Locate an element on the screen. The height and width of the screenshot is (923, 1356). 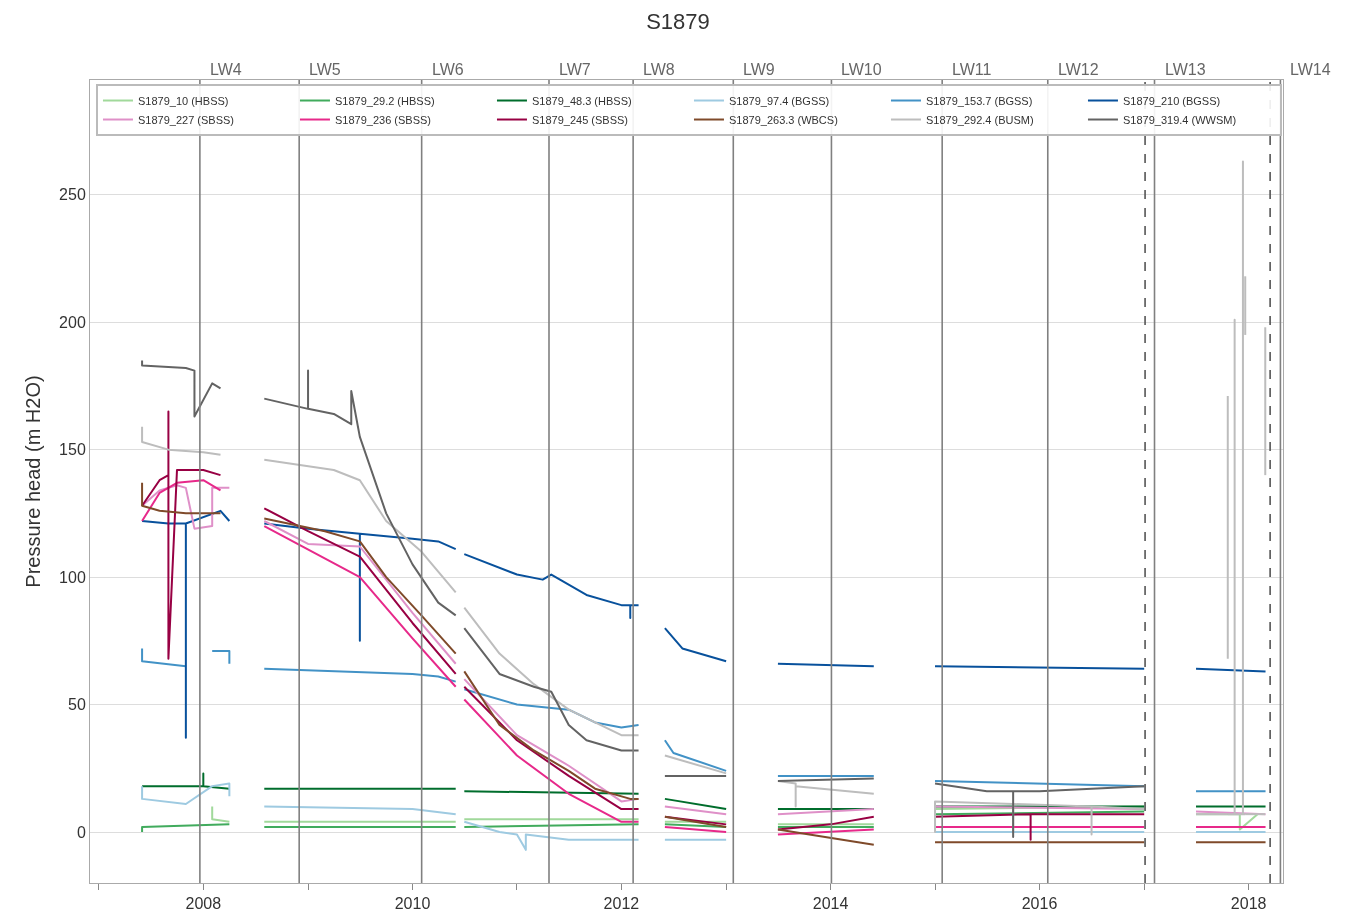
x-tick-label: 2018 is located at coordinates (1248, 904).